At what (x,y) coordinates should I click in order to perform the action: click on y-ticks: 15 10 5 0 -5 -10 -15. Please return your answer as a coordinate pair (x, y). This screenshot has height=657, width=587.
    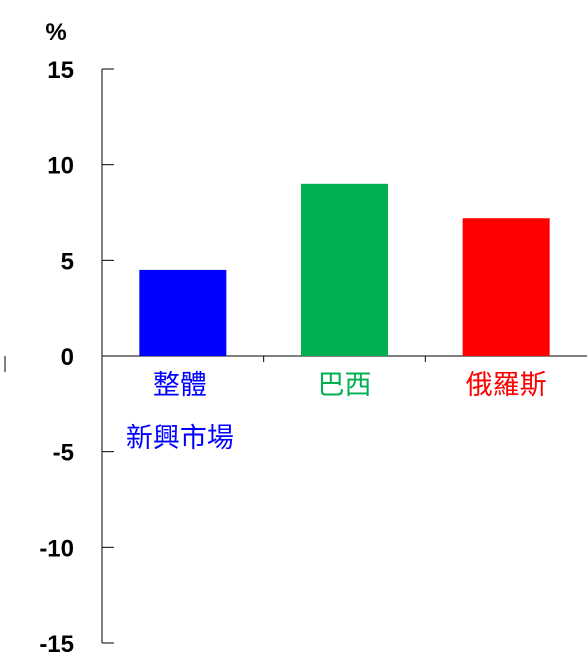
    Looking at the image, I should click on (76, 357).